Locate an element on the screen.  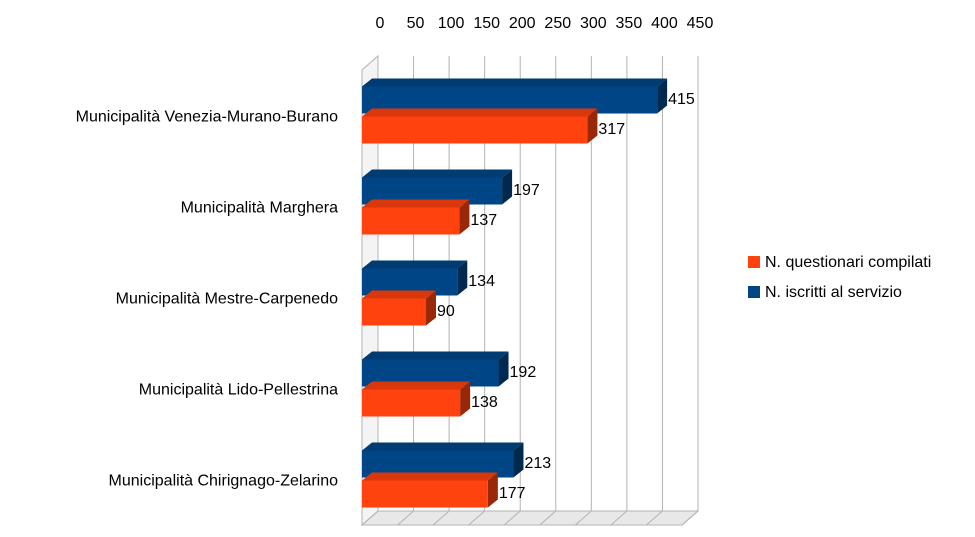
x-tick-label: 350 is located at coordinates (629, 23).